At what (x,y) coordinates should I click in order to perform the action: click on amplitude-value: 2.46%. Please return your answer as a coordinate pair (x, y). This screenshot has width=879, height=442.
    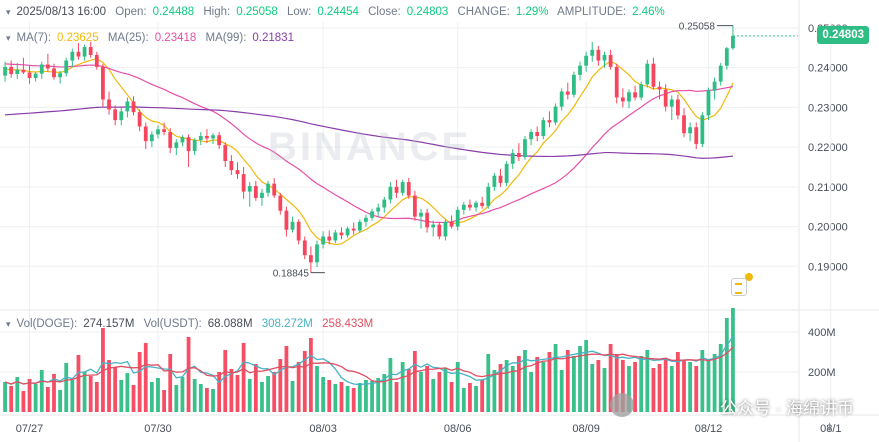
    Looking at the image, I should click on (648, 12).